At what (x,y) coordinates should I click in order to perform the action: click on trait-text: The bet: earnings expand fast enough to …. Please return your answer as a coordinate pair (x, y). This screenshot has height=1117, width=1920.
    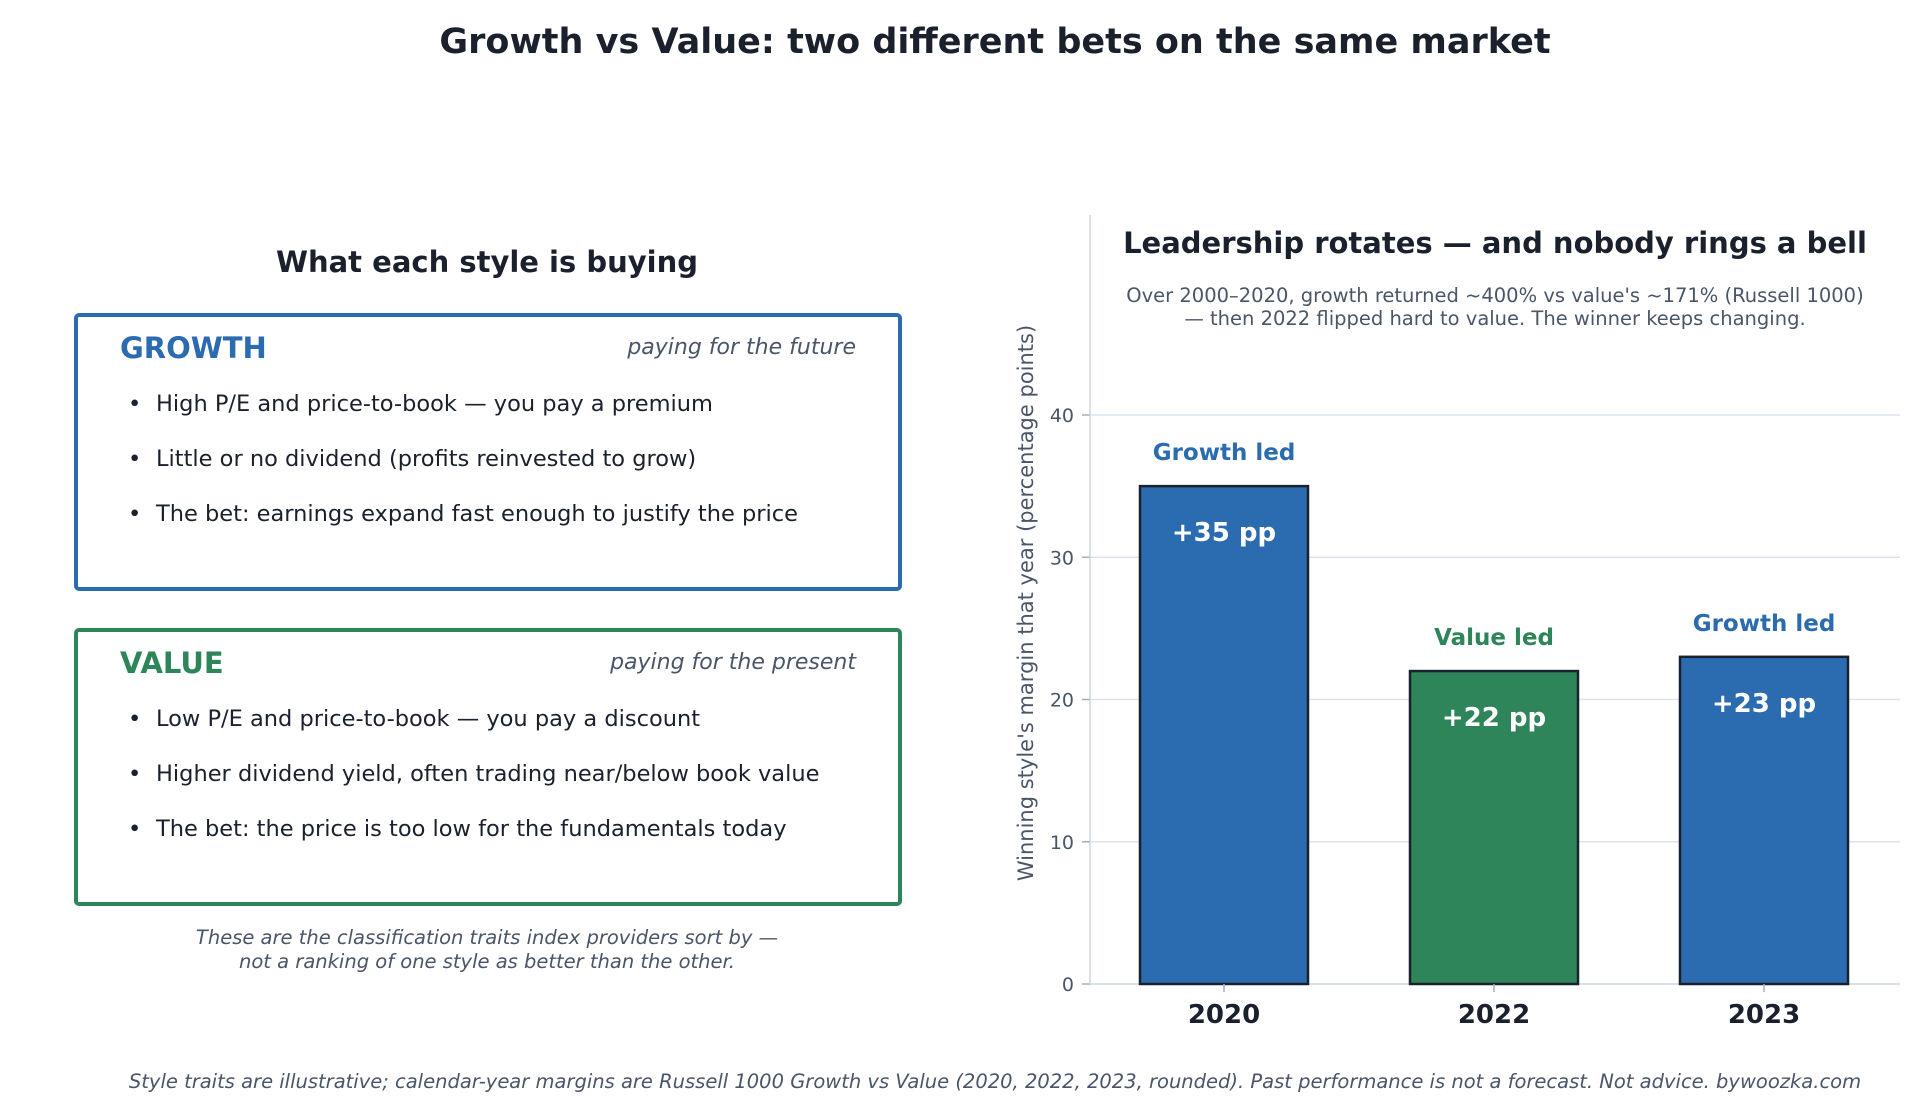
    Looking at the image, I should click on (477, 514).